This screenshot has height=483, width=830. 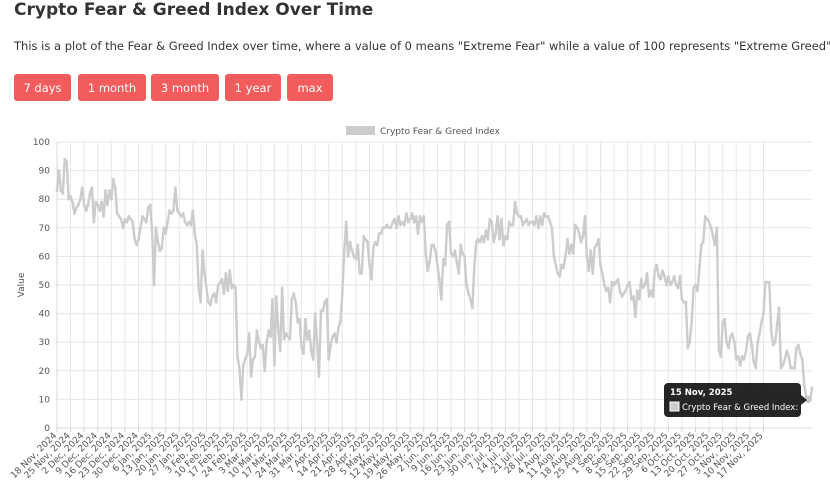 What do you see at coordinates (185, 87) in the screenshot?
I see `range-3-month-button: 3 month` at bounding box center [185, 87].